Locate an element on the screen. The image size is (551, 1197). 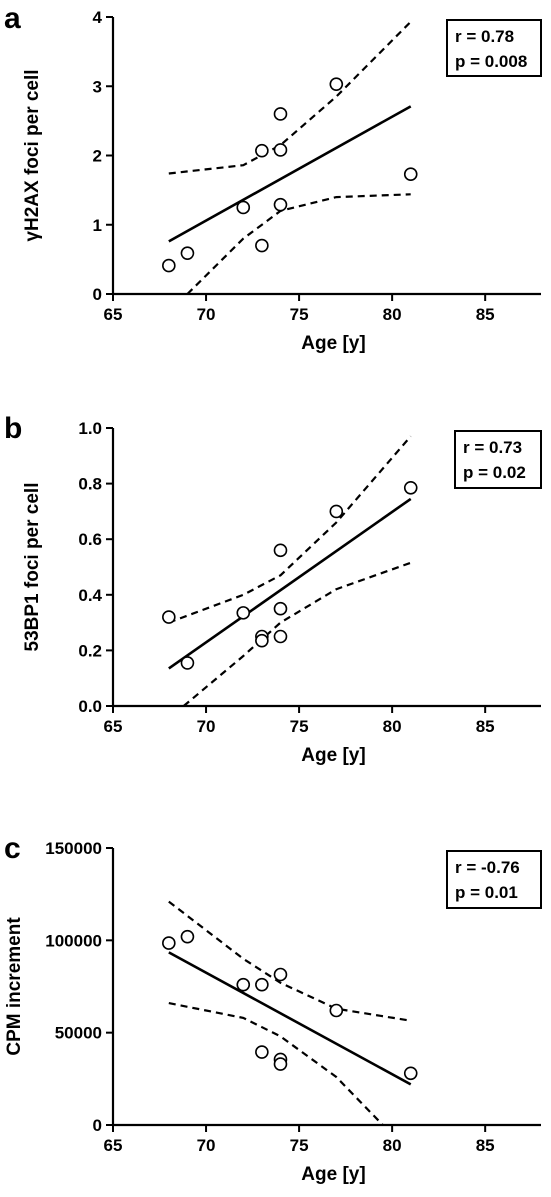
y-tick-label: 50000 is located at coordinates (78, 1033).